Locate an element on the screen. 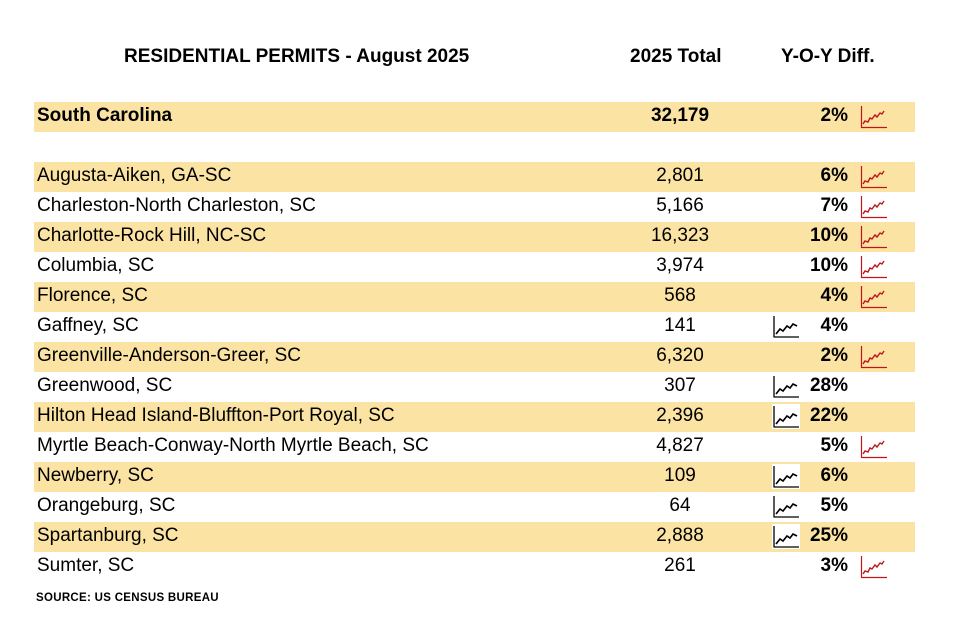 This screenshot has width=979, height=617. table-row: Florence, SC 568 4% is located at coordinates (474, 297).